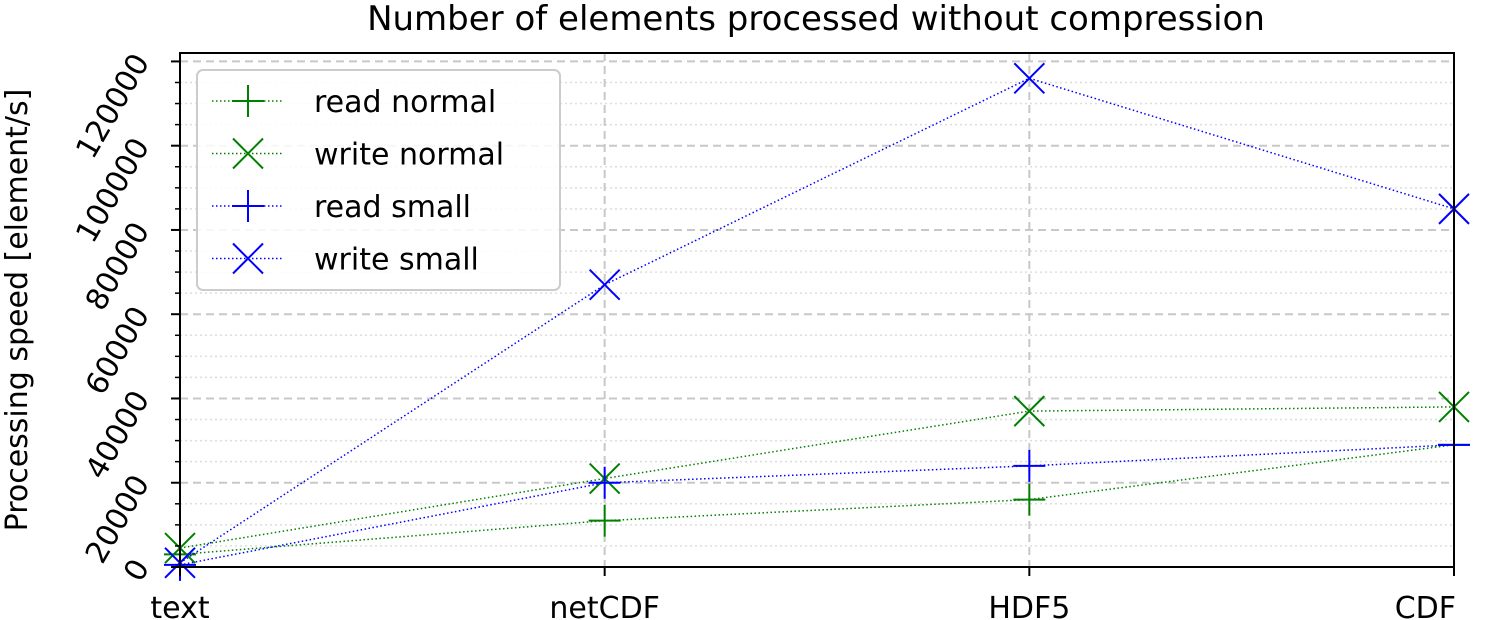 The image size is (1486, 620). I want to click on legend-item: read small, so click(341, 207).